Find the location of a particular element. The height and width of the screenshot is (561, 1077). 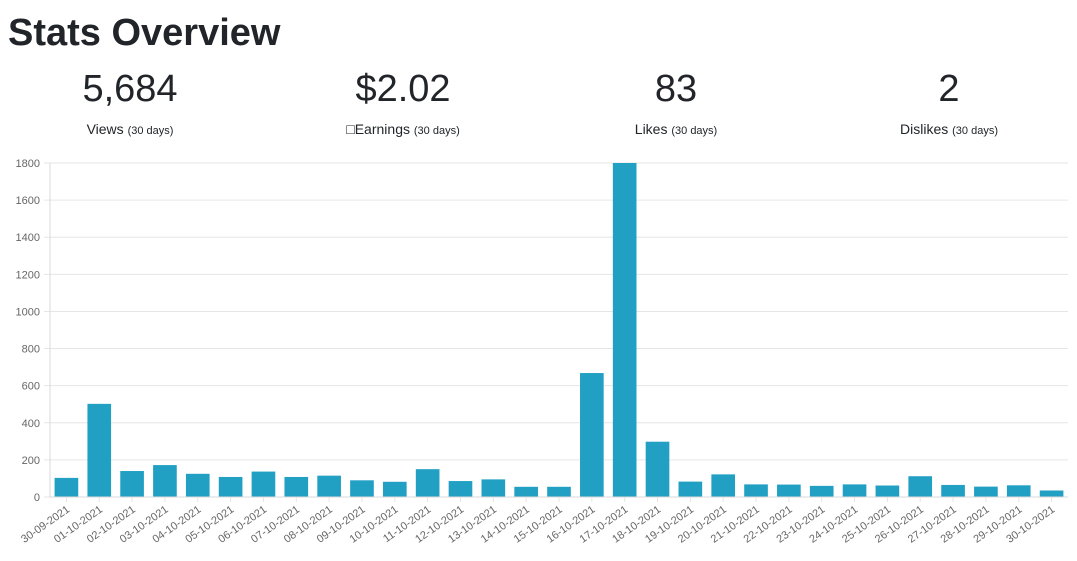

bar-27-10-2021 is located at coordinates (953, 490).